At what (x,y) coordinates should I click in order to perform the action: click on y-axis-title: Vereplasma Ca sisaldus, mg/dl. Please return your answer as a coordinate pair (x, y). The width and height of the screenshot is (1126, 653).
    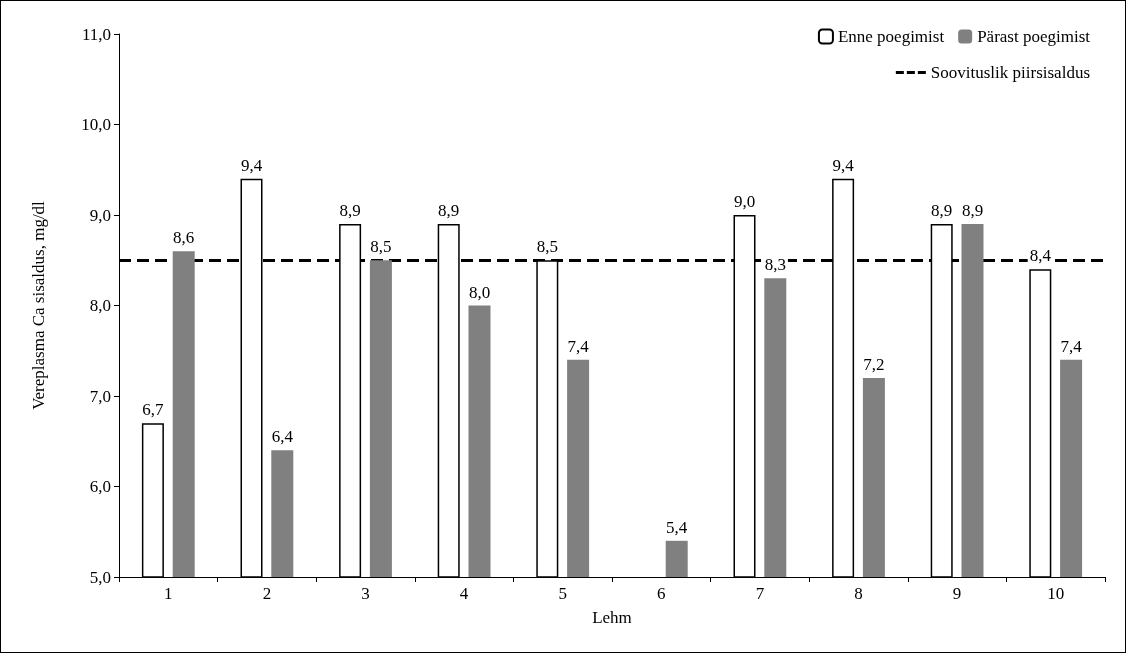
    Looking at the image, I should click on (38, 305).